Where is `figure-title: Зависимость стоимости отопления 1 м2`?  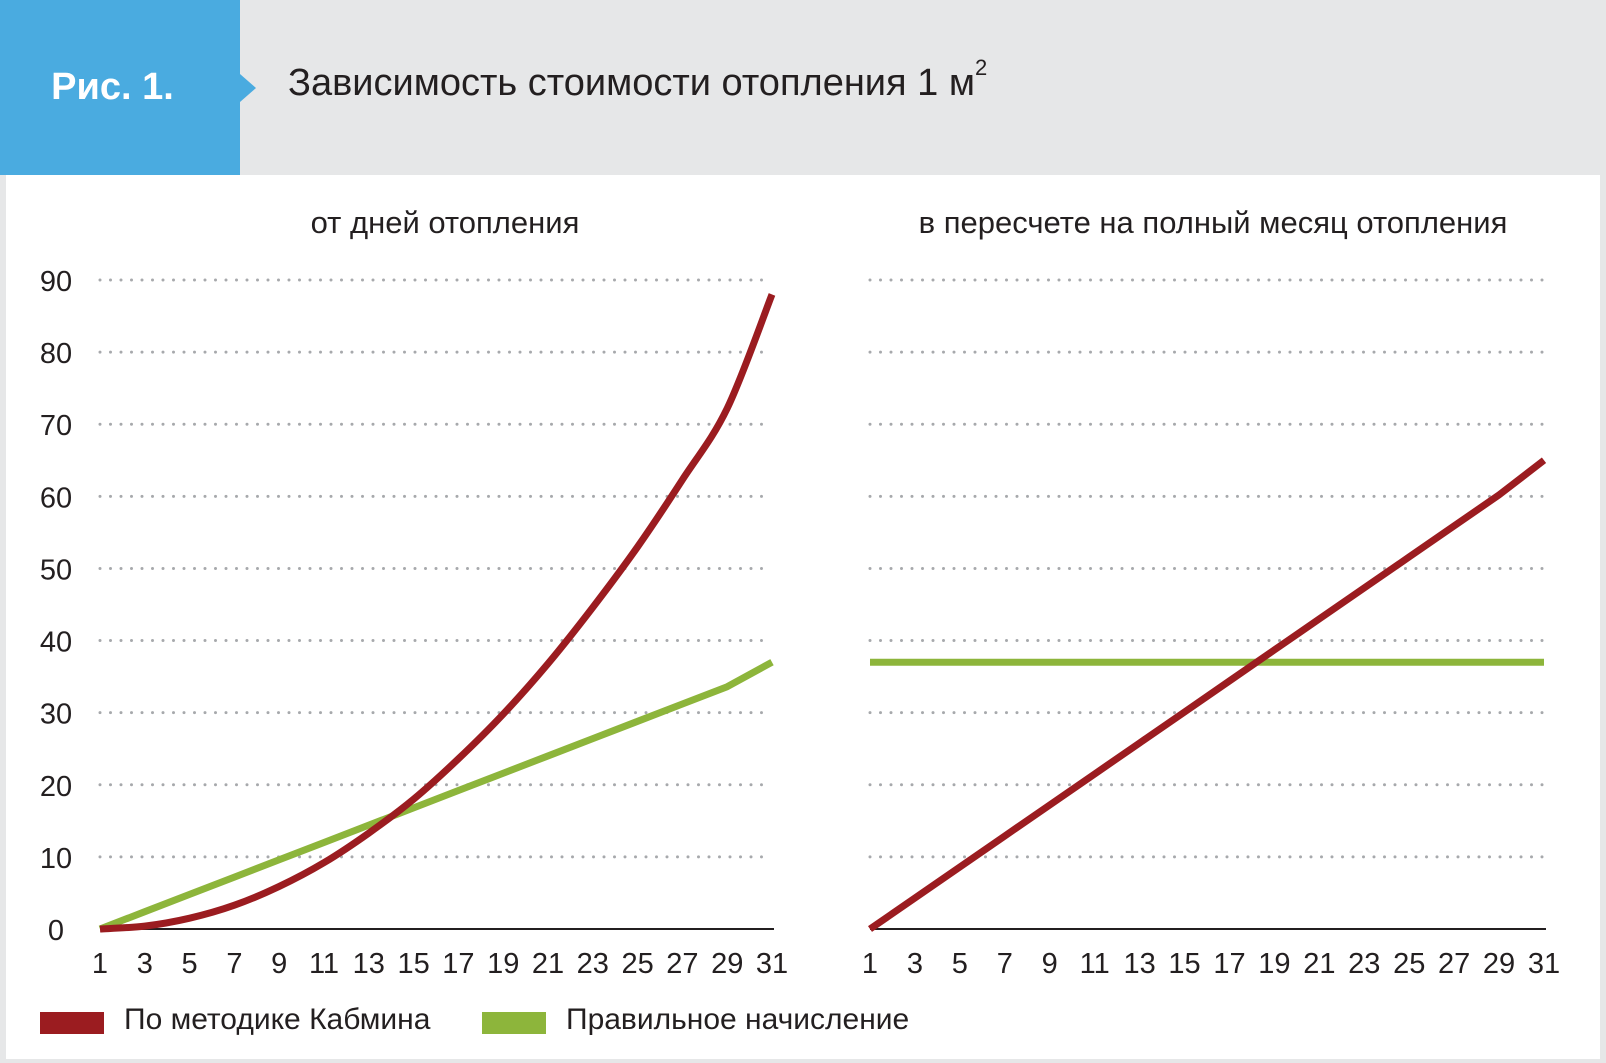 figure-title: Зависимость стоимости отопления 1 м2 is located at coordinates (637, 81).